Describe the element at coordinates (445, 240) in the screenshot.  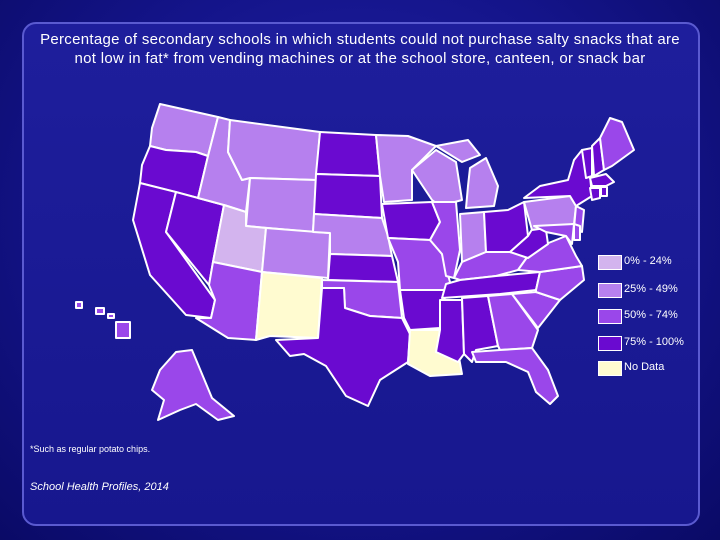
I see `state-IL` at that location.